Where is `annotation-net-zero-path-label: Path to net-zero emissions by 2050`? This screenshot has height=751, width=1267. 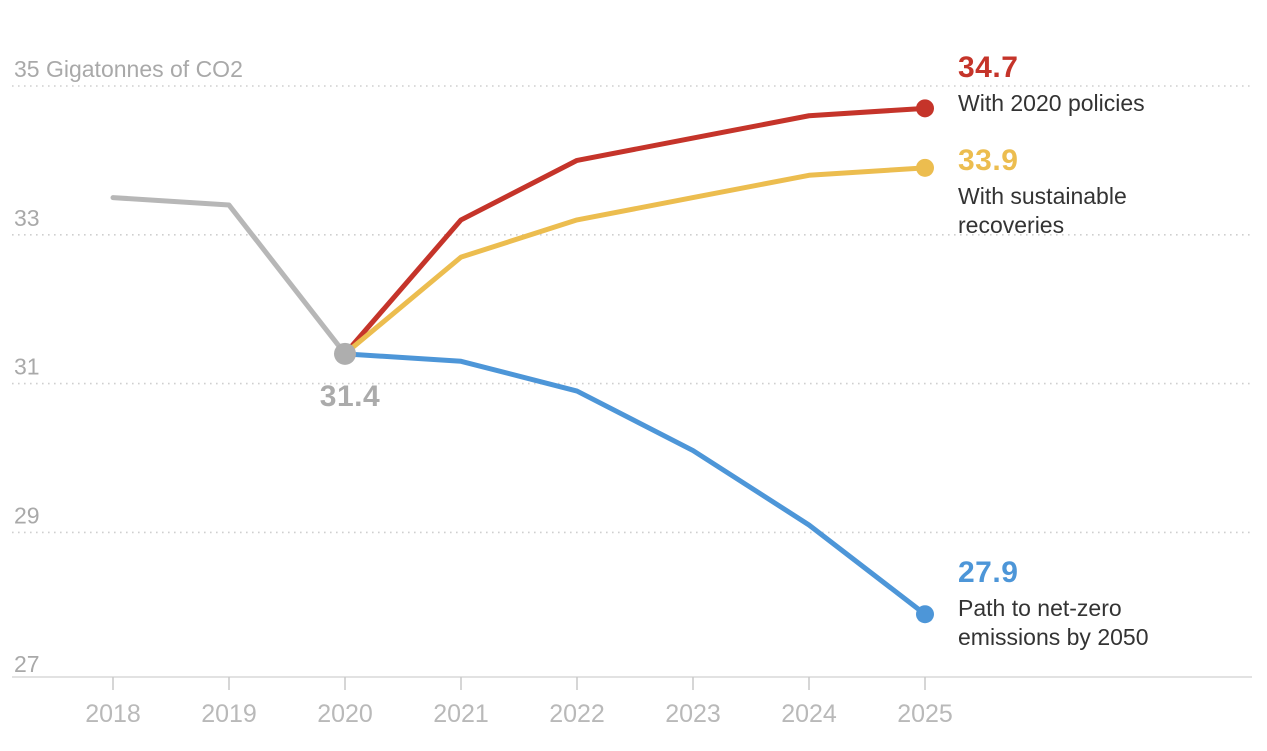
annotation-net-zero-path-label: Path to net-zero emissions by 2050 is located at coordinates (1053, 622).